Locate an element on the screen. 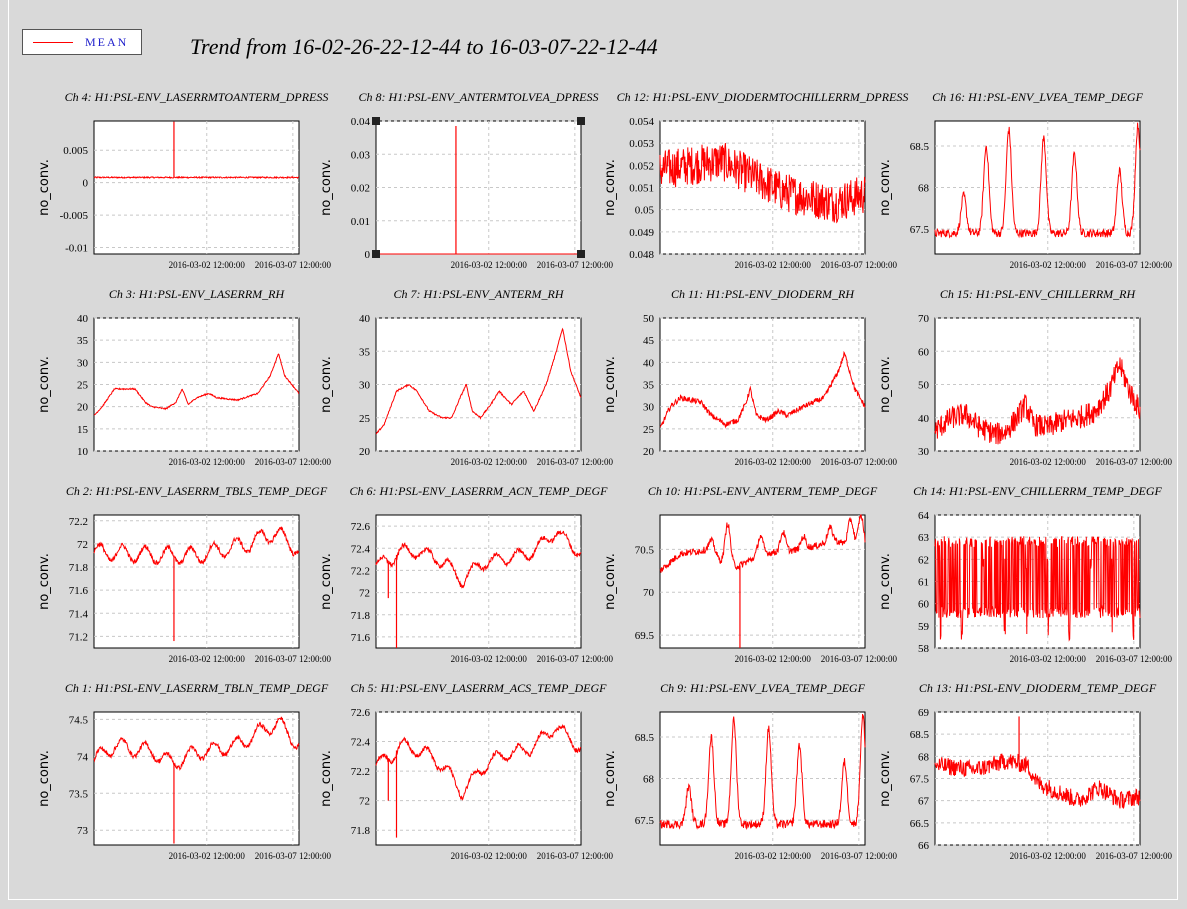  y-tick-label: 0.03 is located at coordinates (361, 155).